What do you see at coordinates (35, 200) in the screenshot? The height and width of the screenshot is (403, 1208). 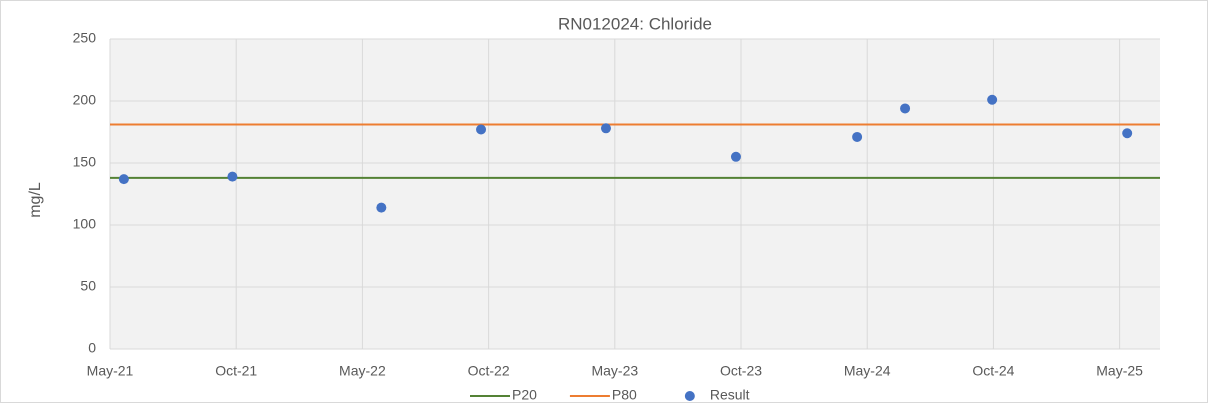 I see `y-axis-label: mg/L` at bounding box center [35, 200].